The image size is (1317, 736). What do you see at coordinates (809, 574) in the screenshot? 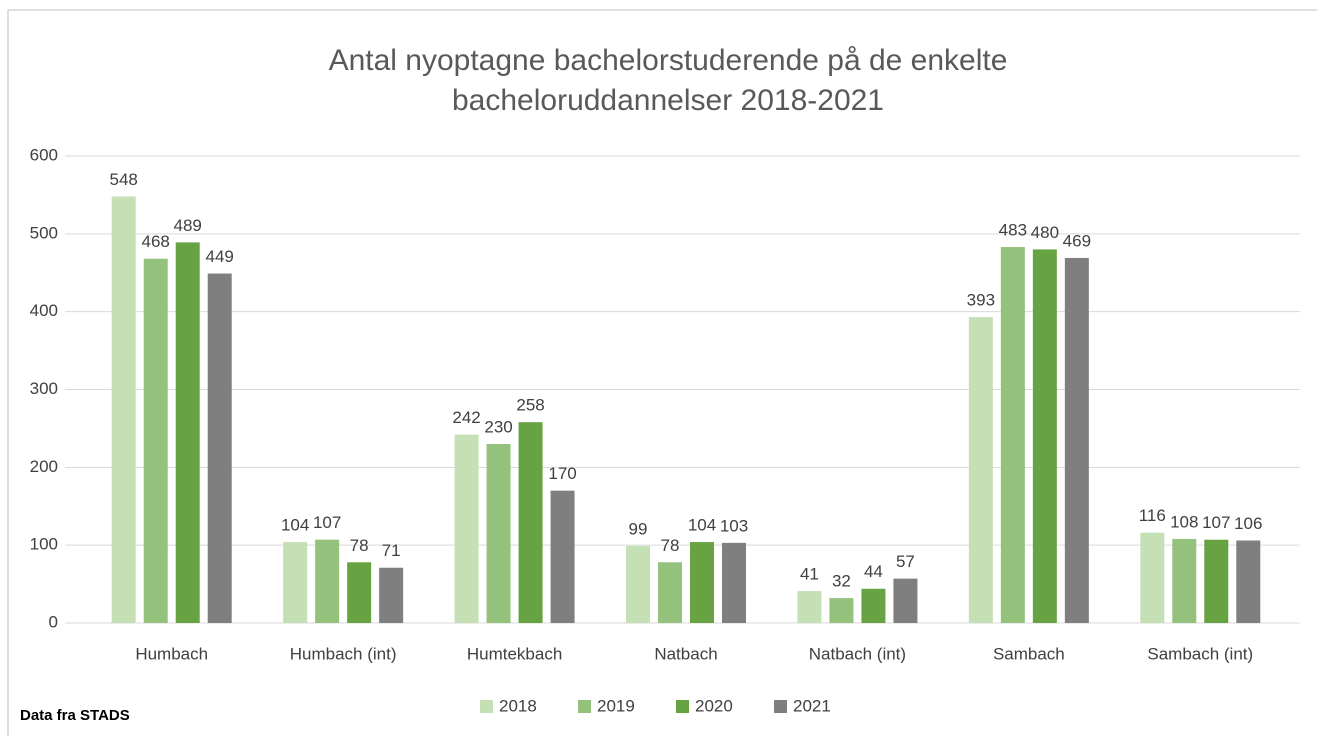
I see `data-label: 41` at bounding box center [809, 574].